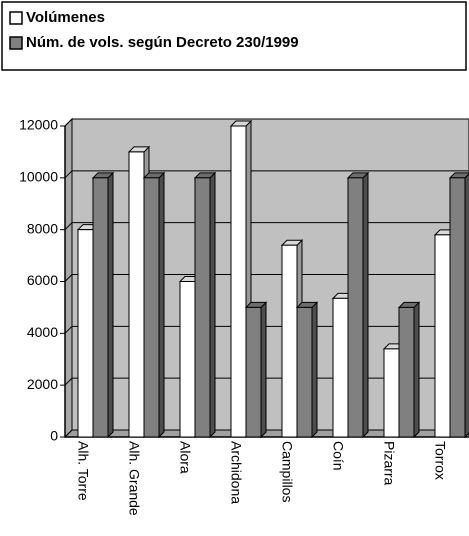 This screenshot has height=536, width=469. Describe the element at coordinates (338, 456) in the screenshot. I see `x-tick-label: Coín` at that location.